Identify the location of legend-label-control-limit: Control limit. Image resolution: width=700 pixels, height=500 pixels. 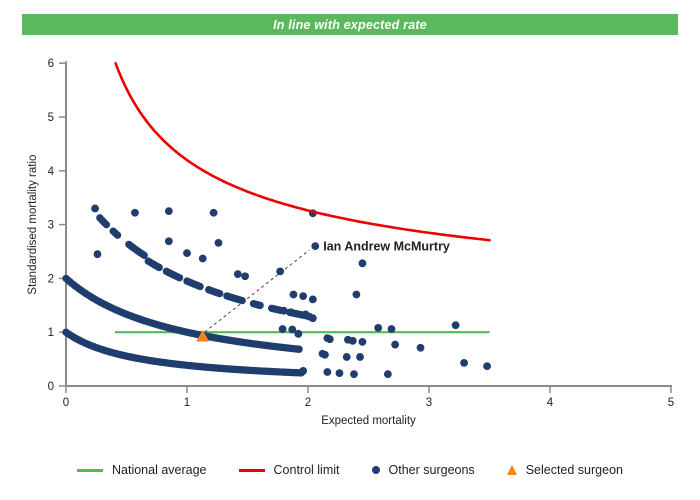
(306, 470).